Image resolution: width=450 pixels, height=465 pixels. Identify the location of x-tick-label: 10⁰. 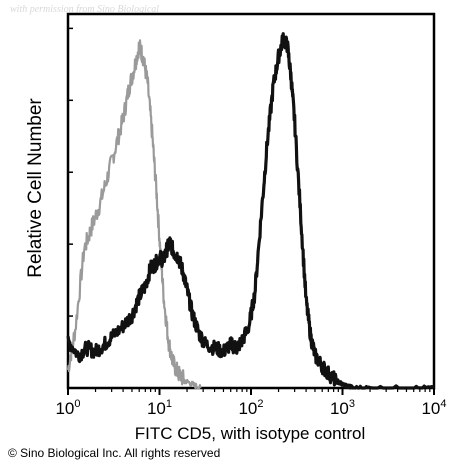
(67, 408).